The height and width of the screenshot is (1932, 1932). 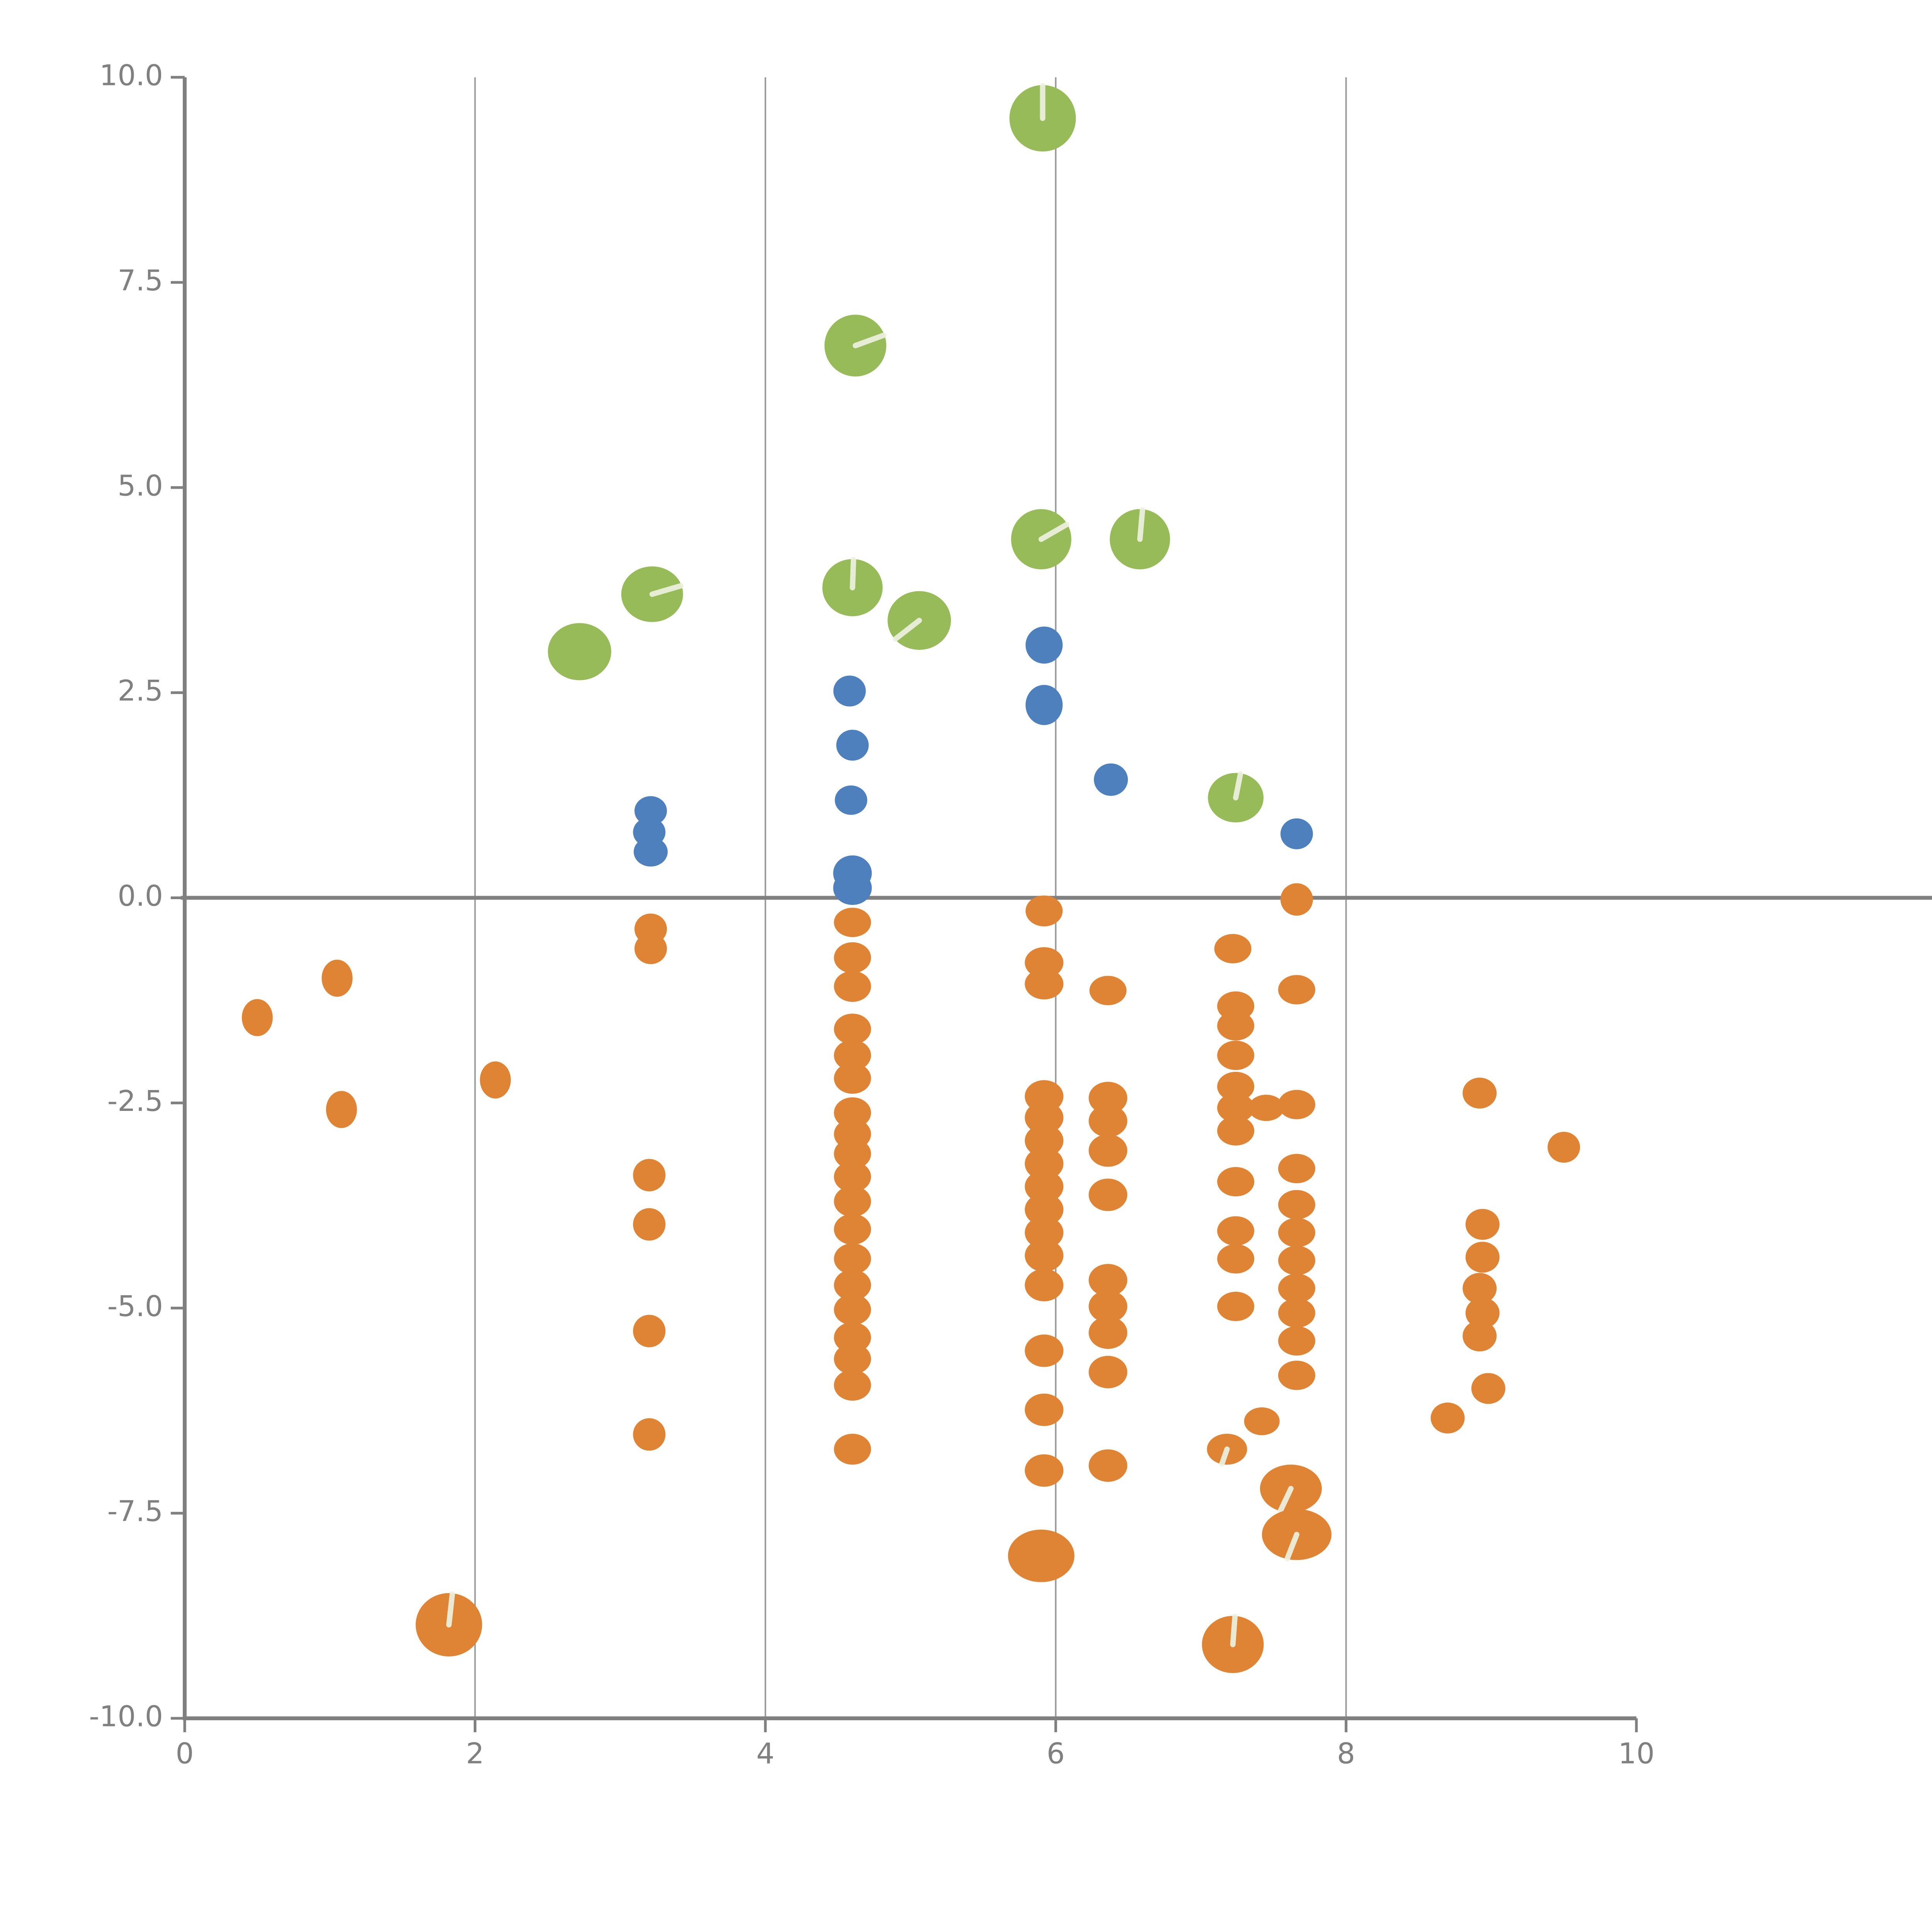 I want to click on y-tick-label: -7.5, so click(x=135, y=1511).